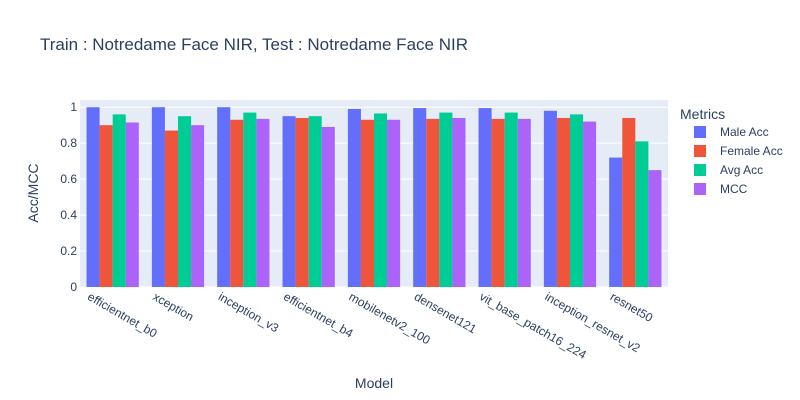  What do you see at coordinates (33, 192) in the screenshot?
I see `y-axis-title: Acc/MCC` at bounding box center [33, 192].